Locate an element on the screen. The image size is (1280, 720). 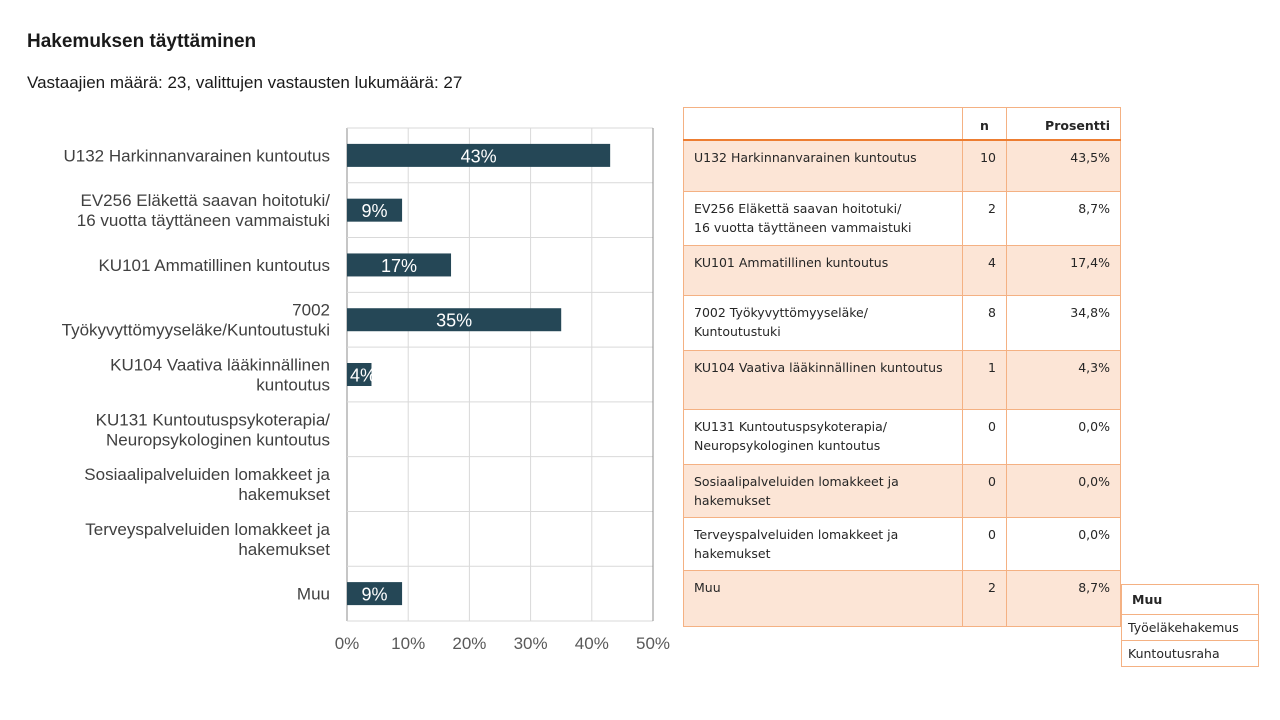
row-label-line: KU104 Vaativa lääkinnällinen kuntoutus is located at coordinates (818, 367).